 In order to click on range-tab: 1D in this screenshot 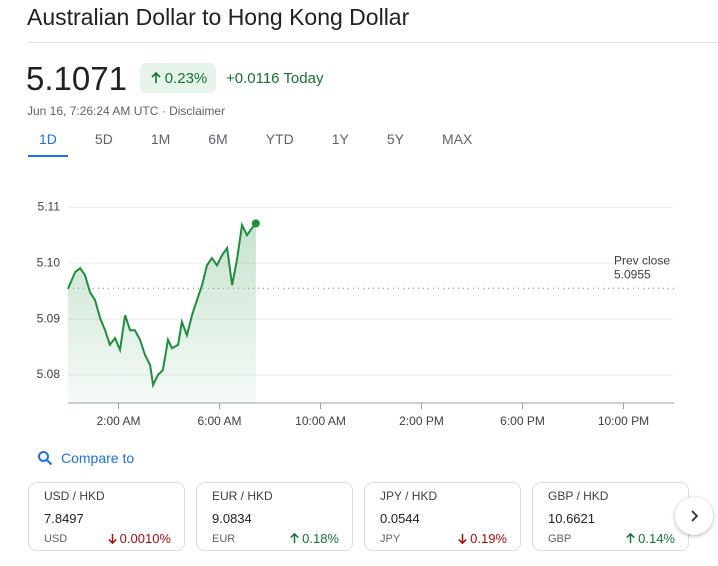, I will do `click(48, 144)`.